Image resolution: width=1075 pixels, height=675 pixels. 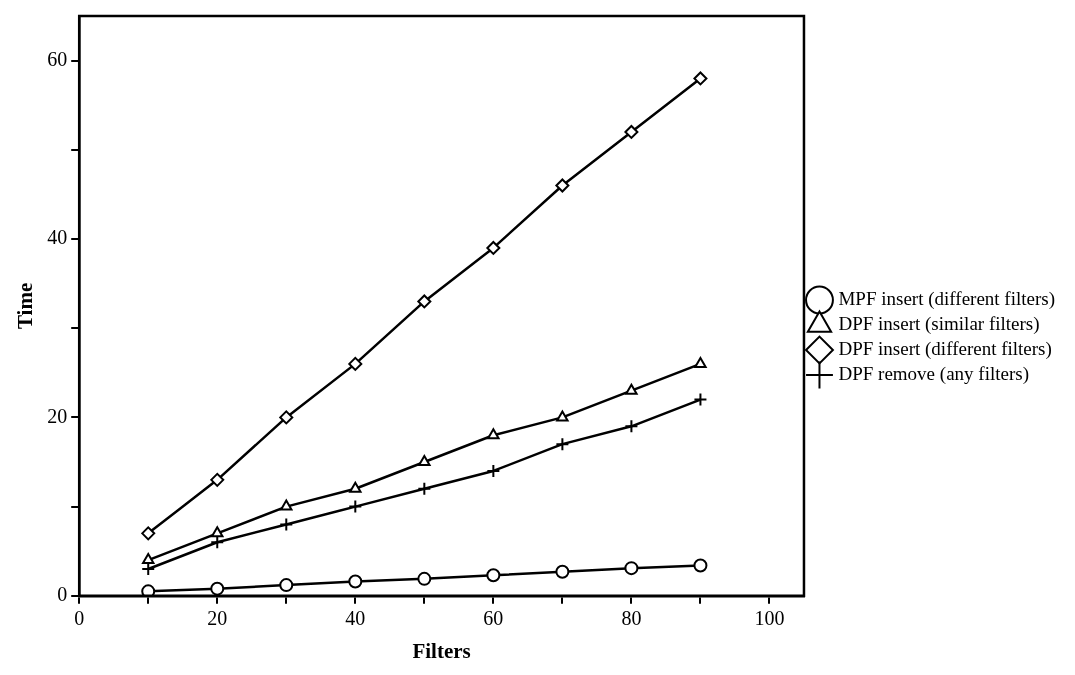 I want to click on x-tick-label: 80, so click(x=631, y=618).